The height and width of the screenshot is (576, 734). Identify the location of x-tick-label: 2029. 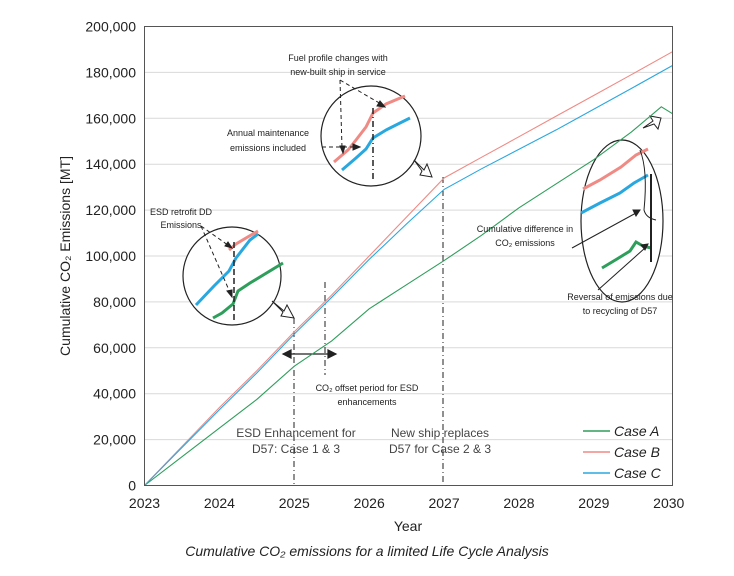
(593, 503).